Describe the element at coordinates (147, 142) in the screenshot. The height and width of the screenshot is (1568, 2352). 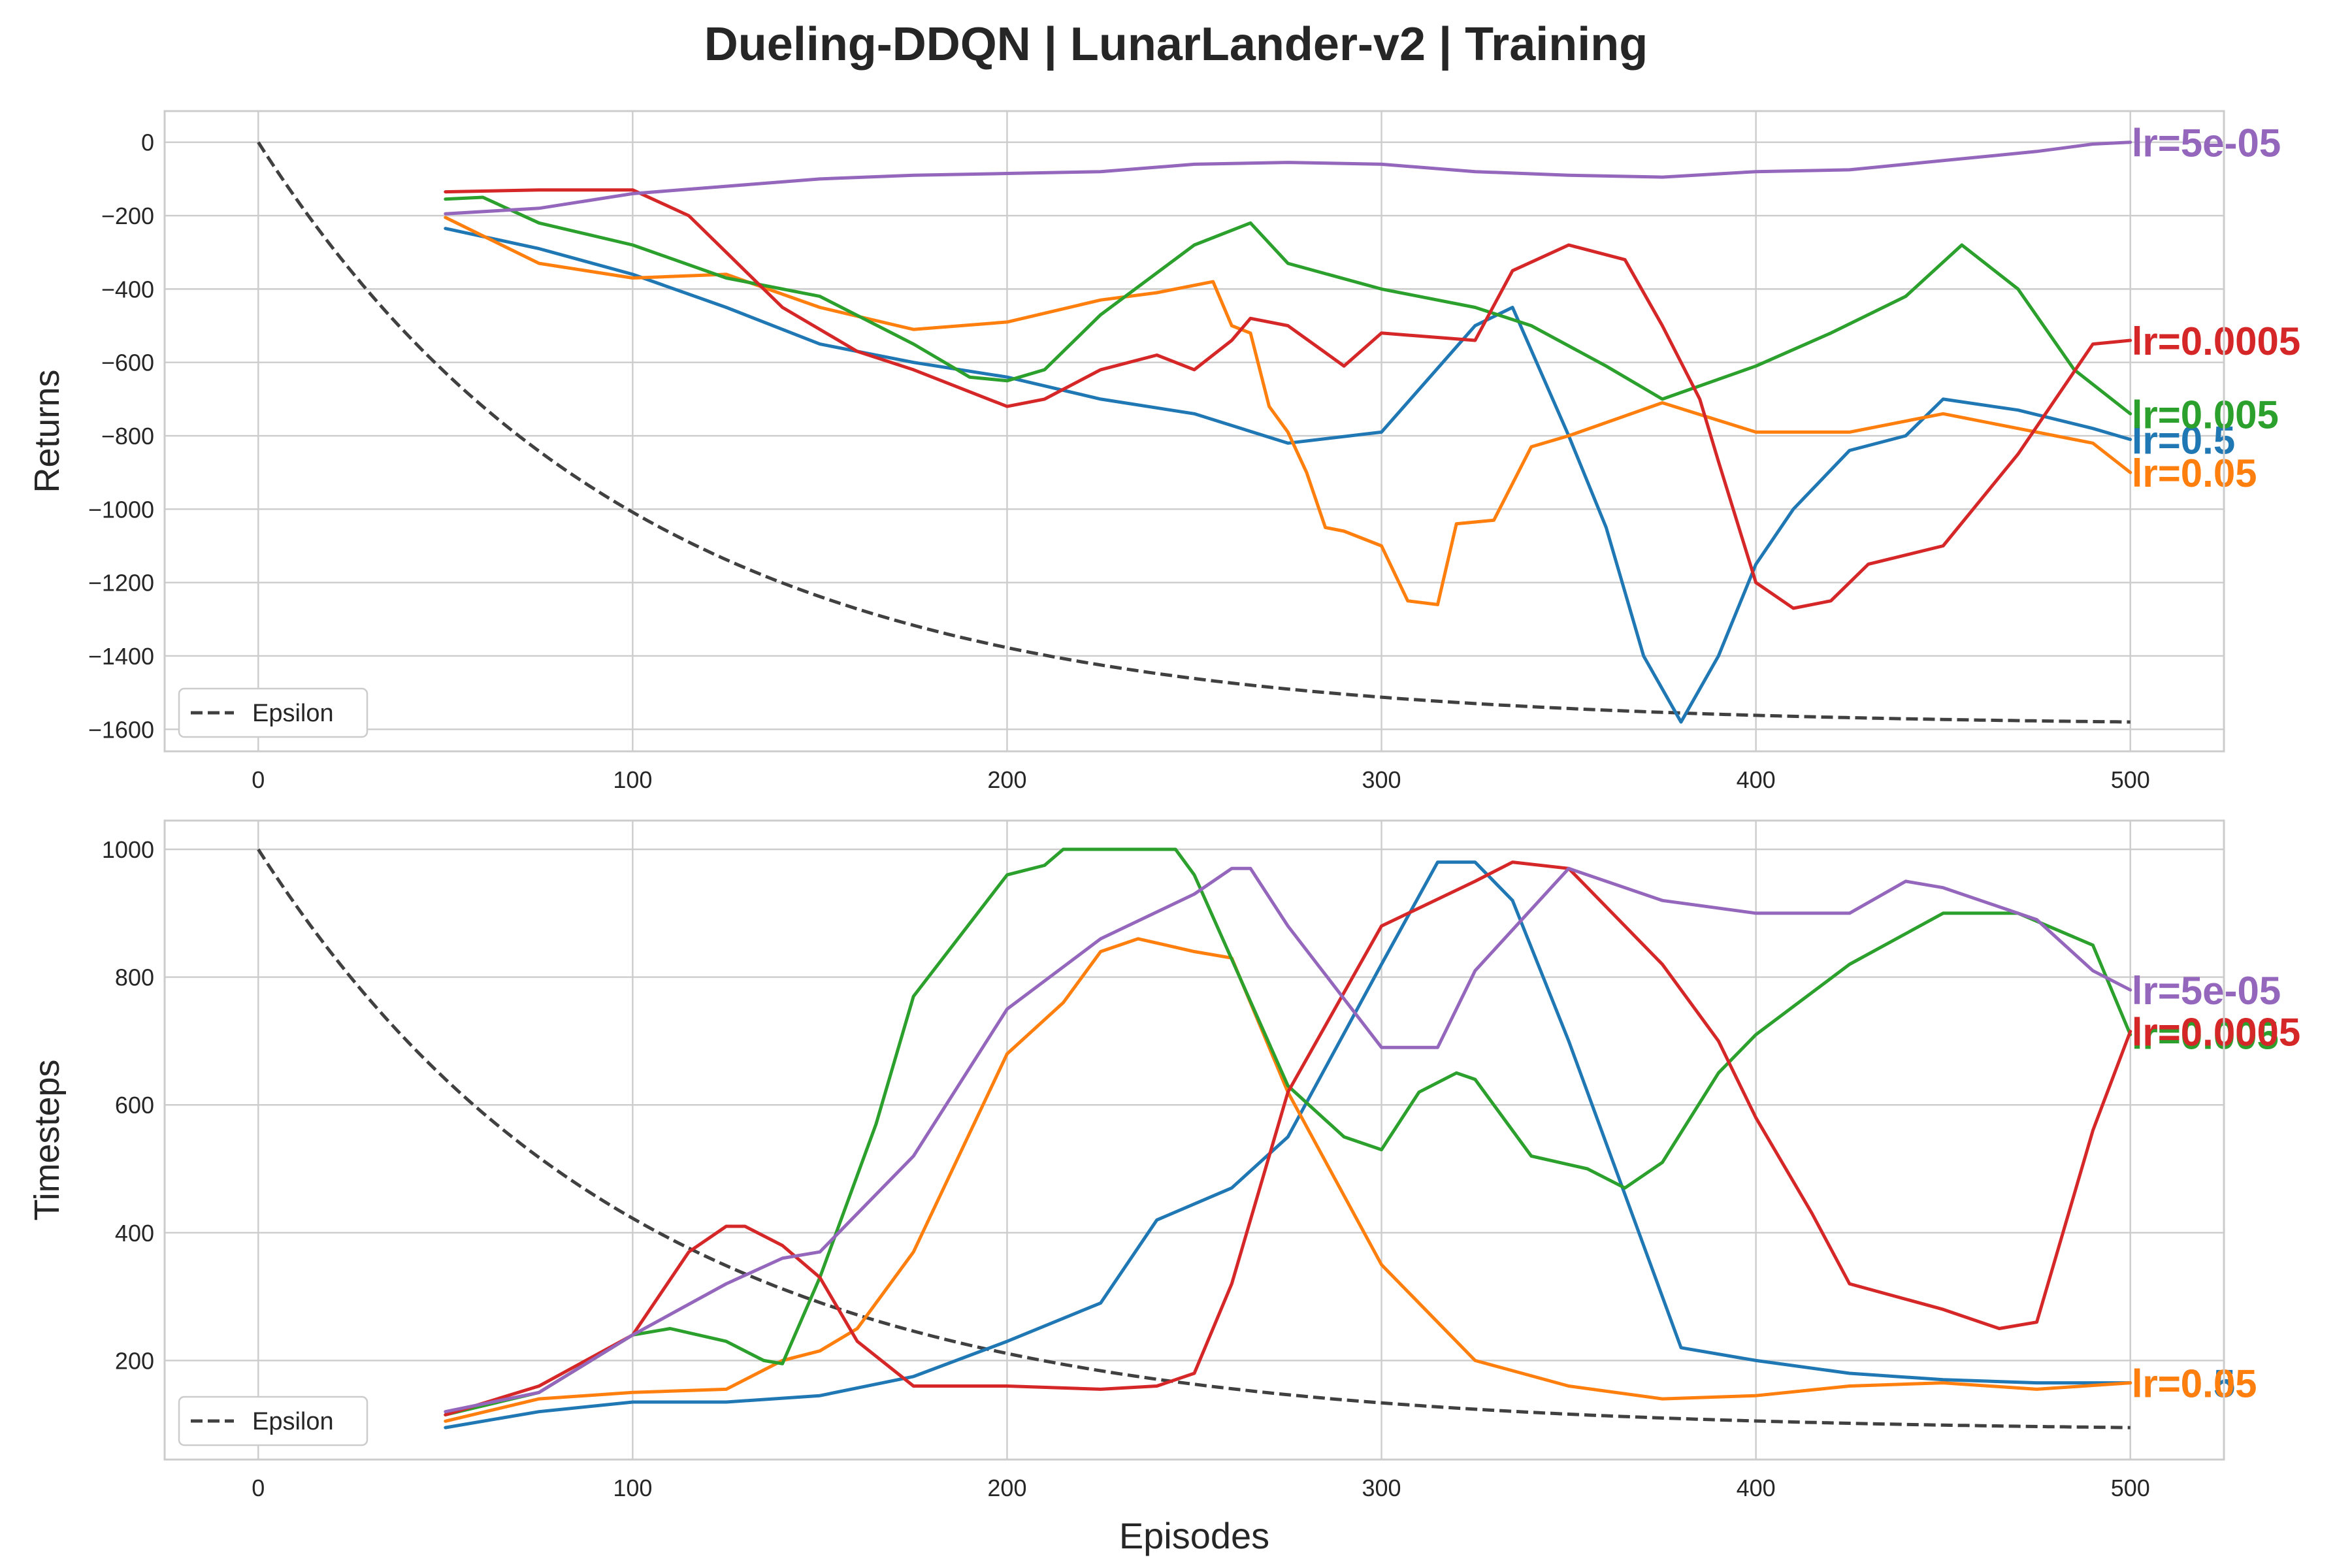
I see `y-tick-label: 0` at that location.